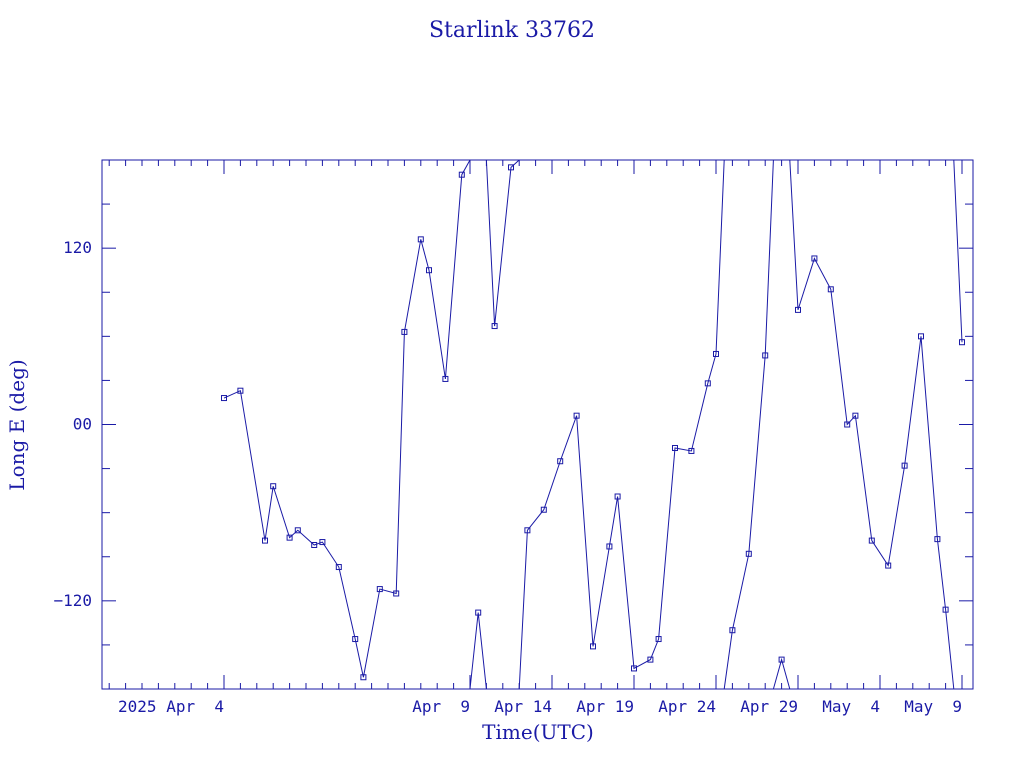  I want to click on x-tick-label: Apr 14, so click(523, 706).